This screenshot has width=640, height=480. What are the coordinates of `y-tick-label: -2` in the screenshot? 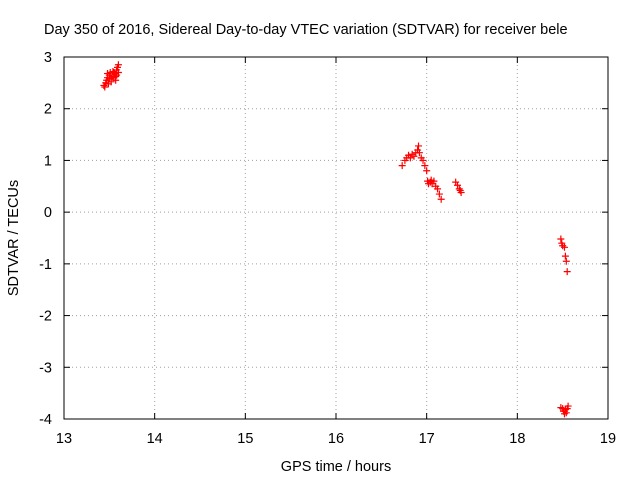 It's located at (45, 317).